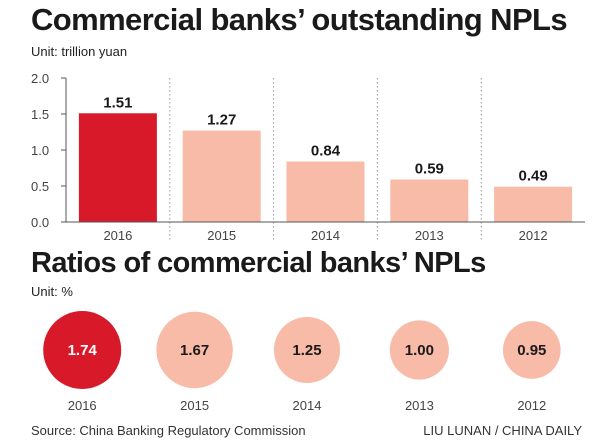 The image size is (600, 447). Describe the element at coordinates (502, 430) in the screenshot. I see `credit-note: LIU LUNAN / CHINA DAILY` at that location.